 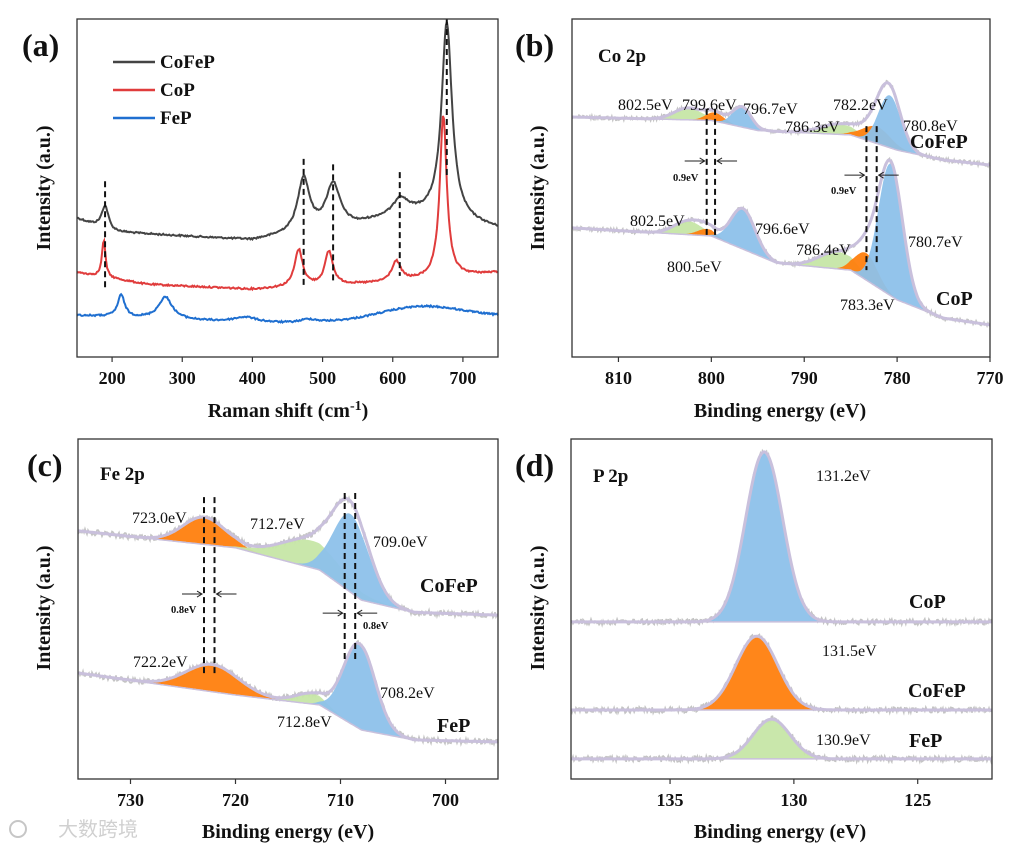 I want to click on peak-label: 722.2eV, so click(x=160, y=662).